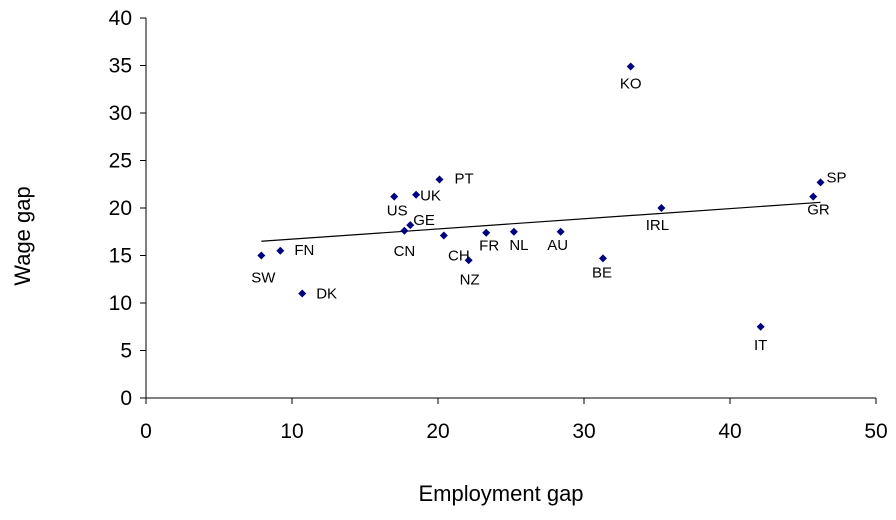  I want to click on point-label-sw: SW, so click(263, 278).